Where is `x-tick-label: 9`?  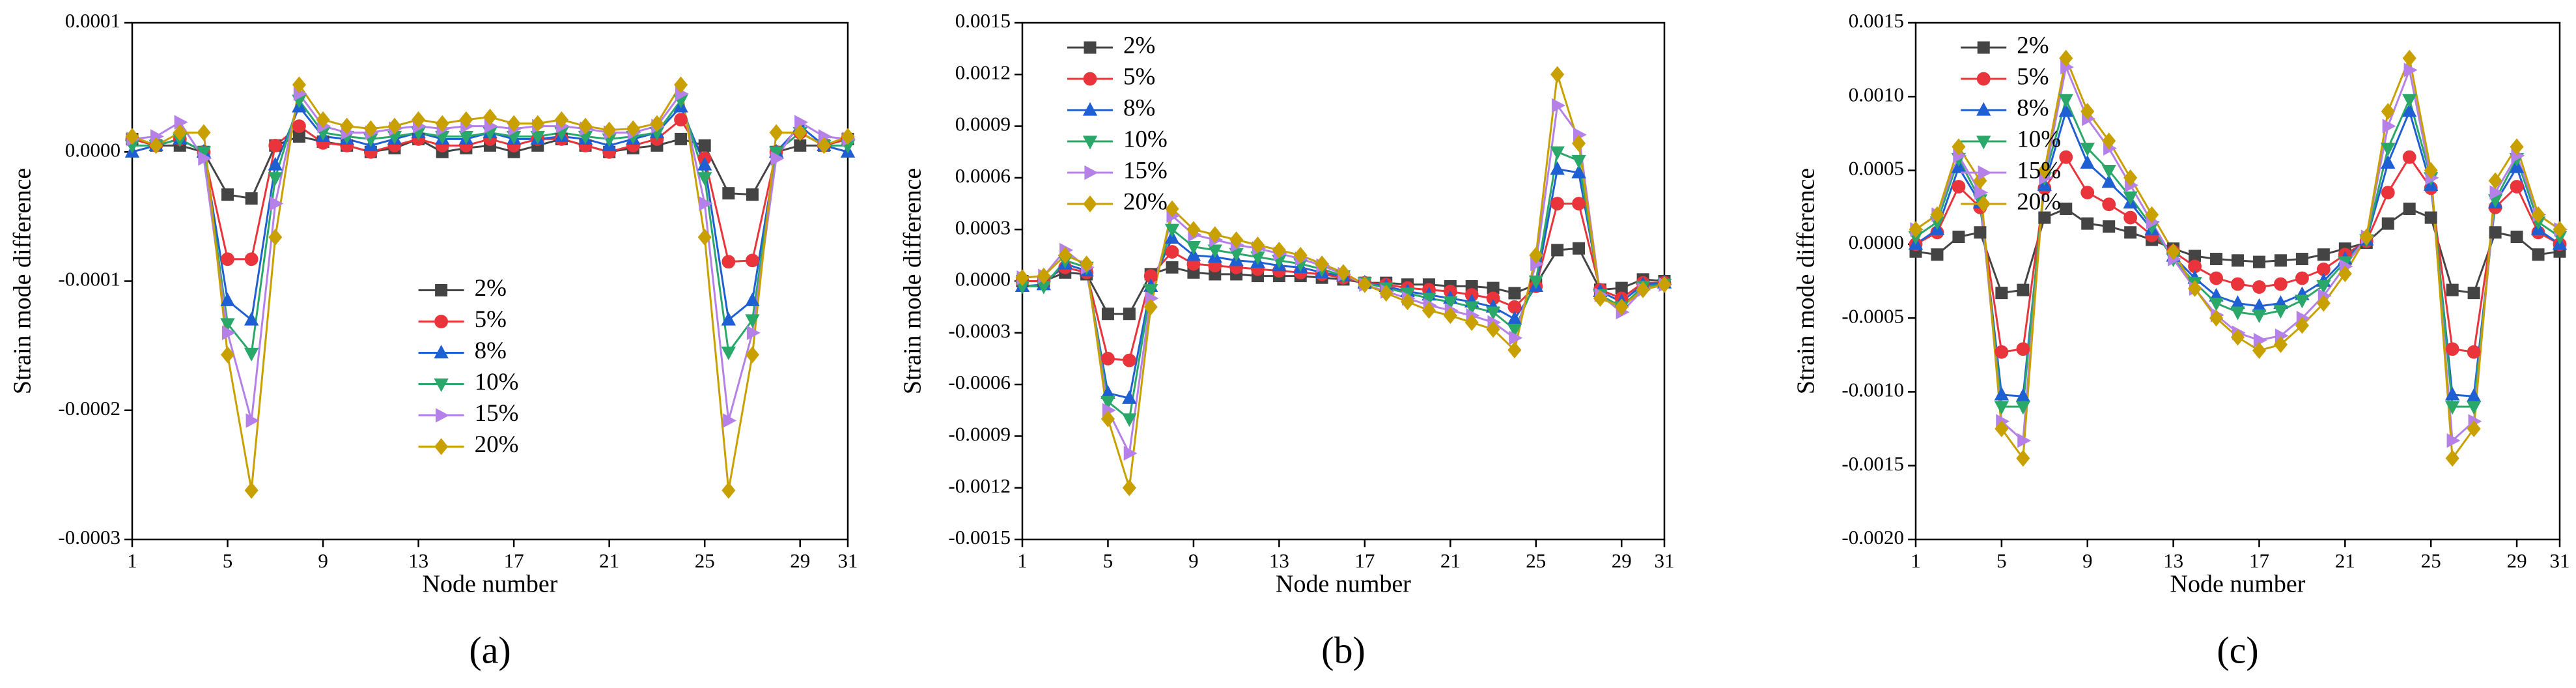 x-tick-label: 9 is located at coordinates (2088, 560).